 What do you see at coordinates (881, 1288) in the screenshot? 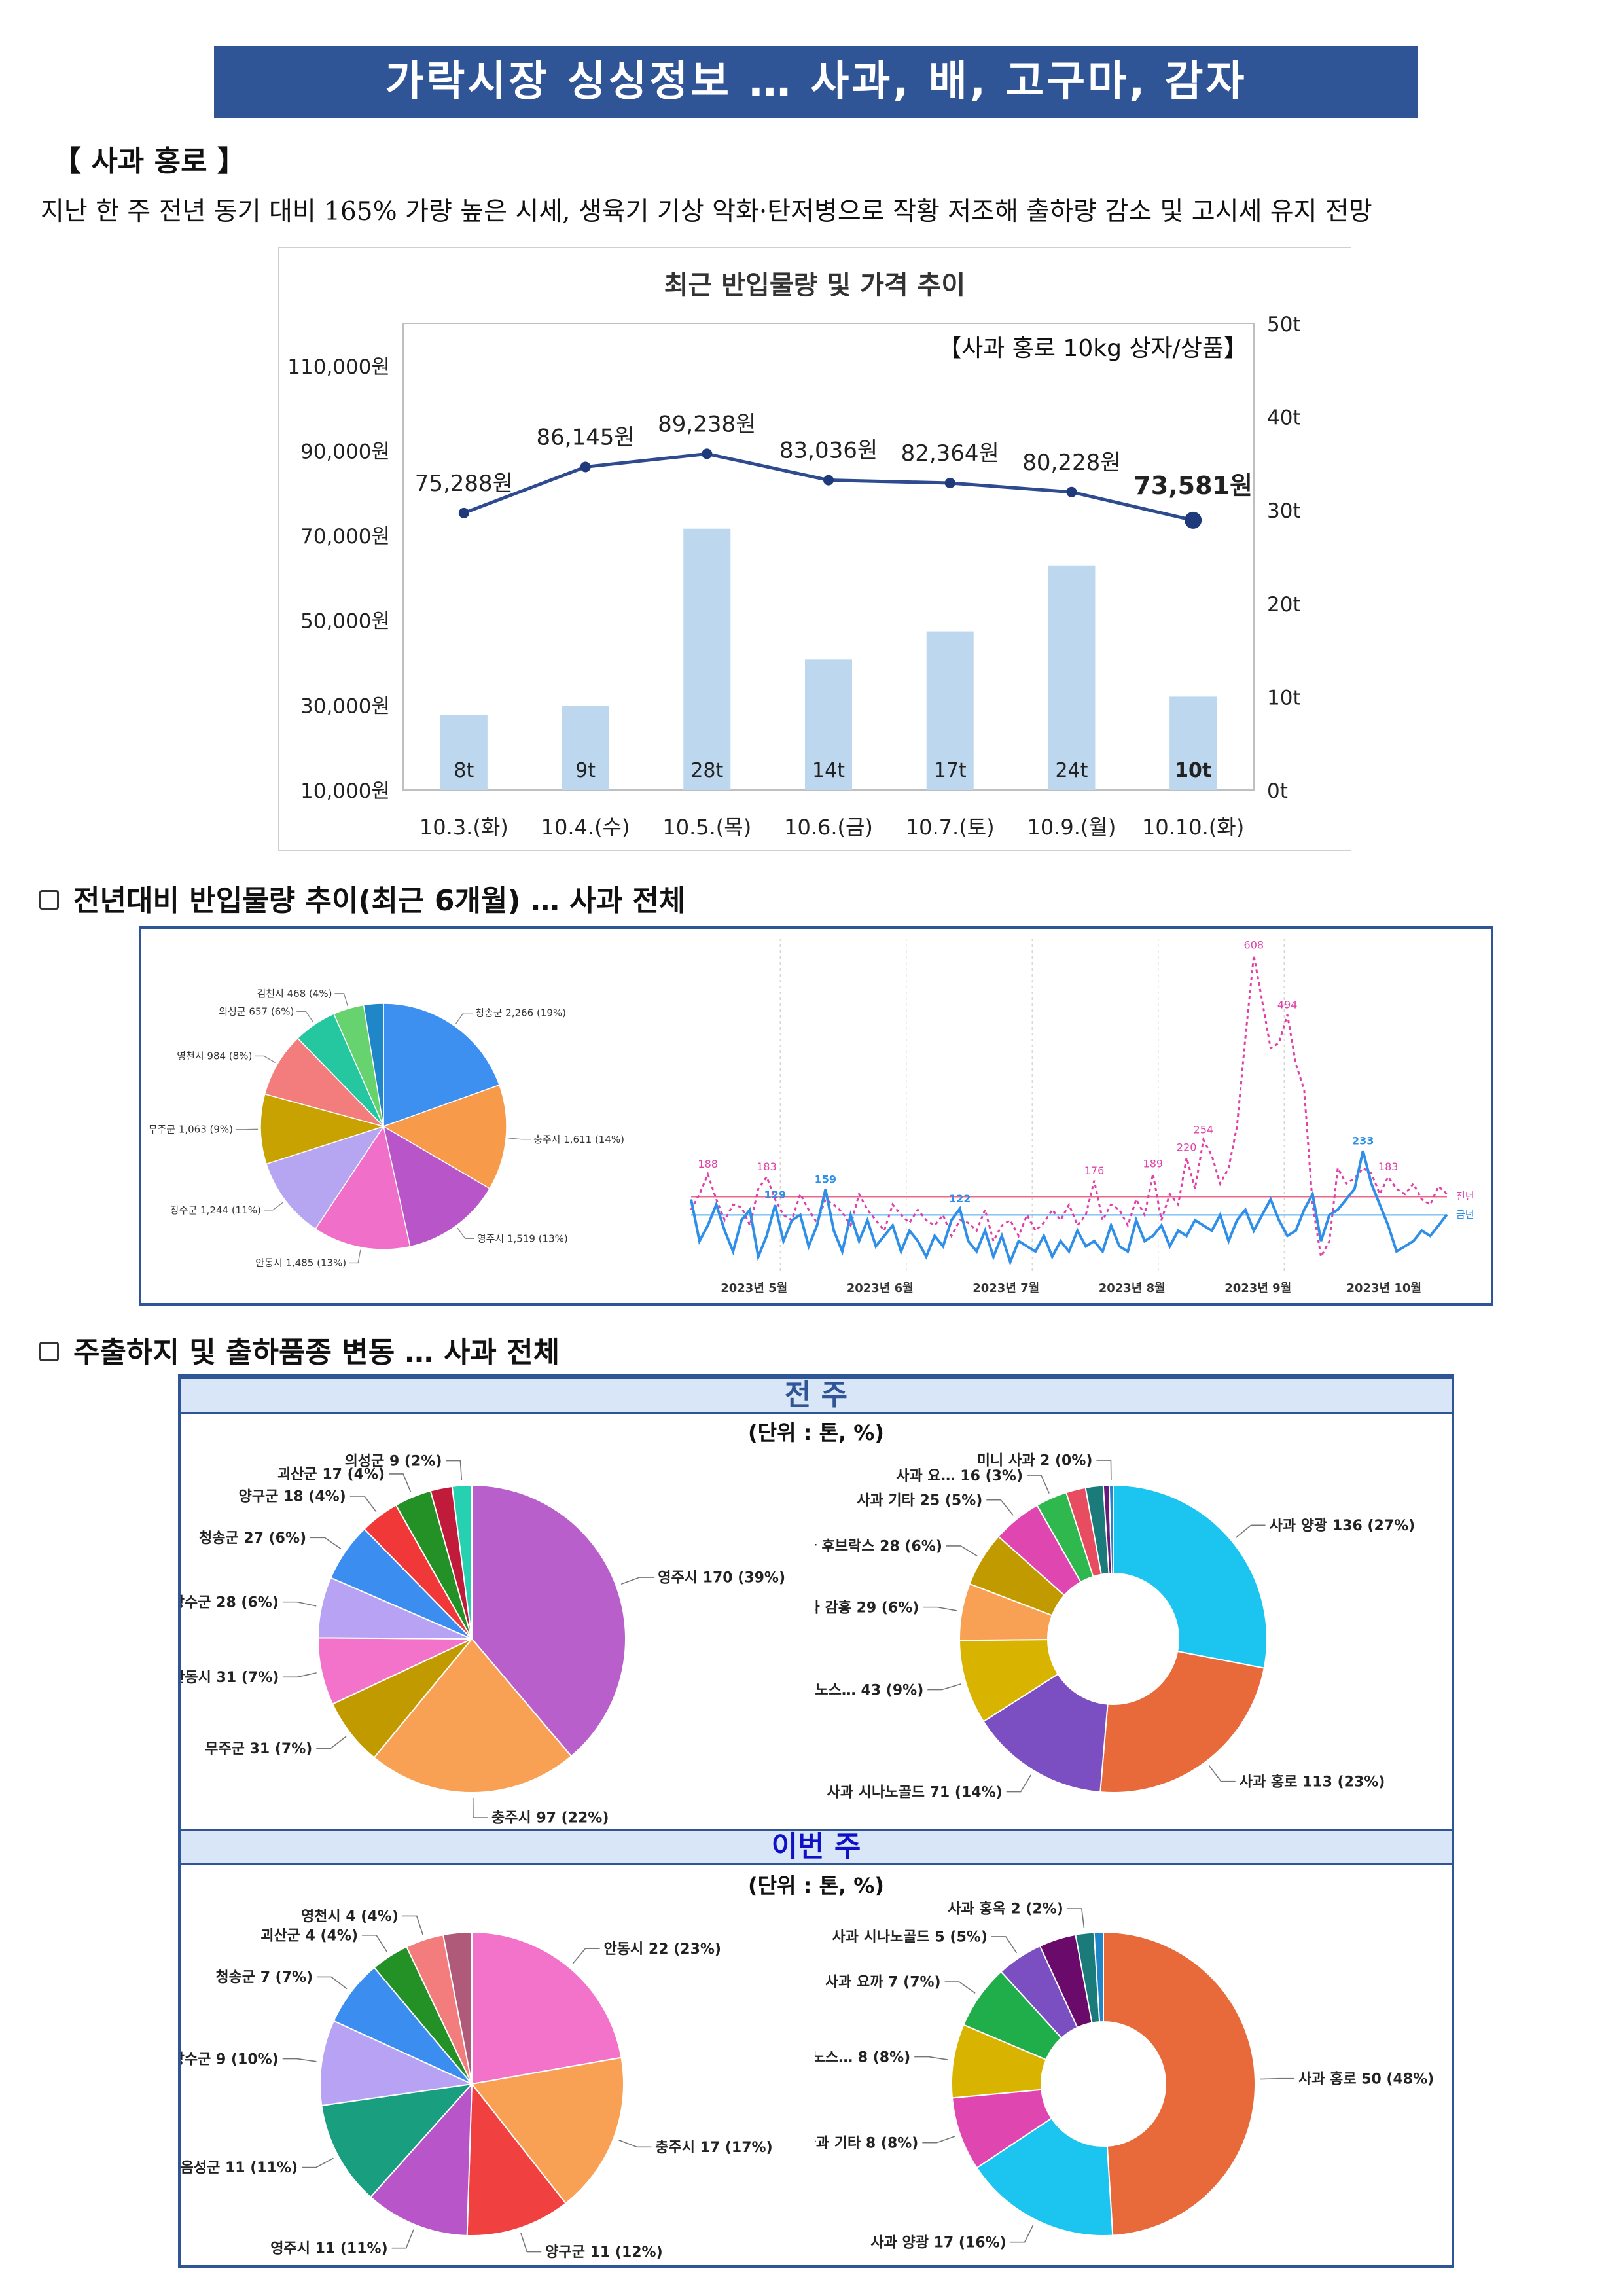
I see `x-tick-label: 2023년 6월` at bounding box center [881, 1288].